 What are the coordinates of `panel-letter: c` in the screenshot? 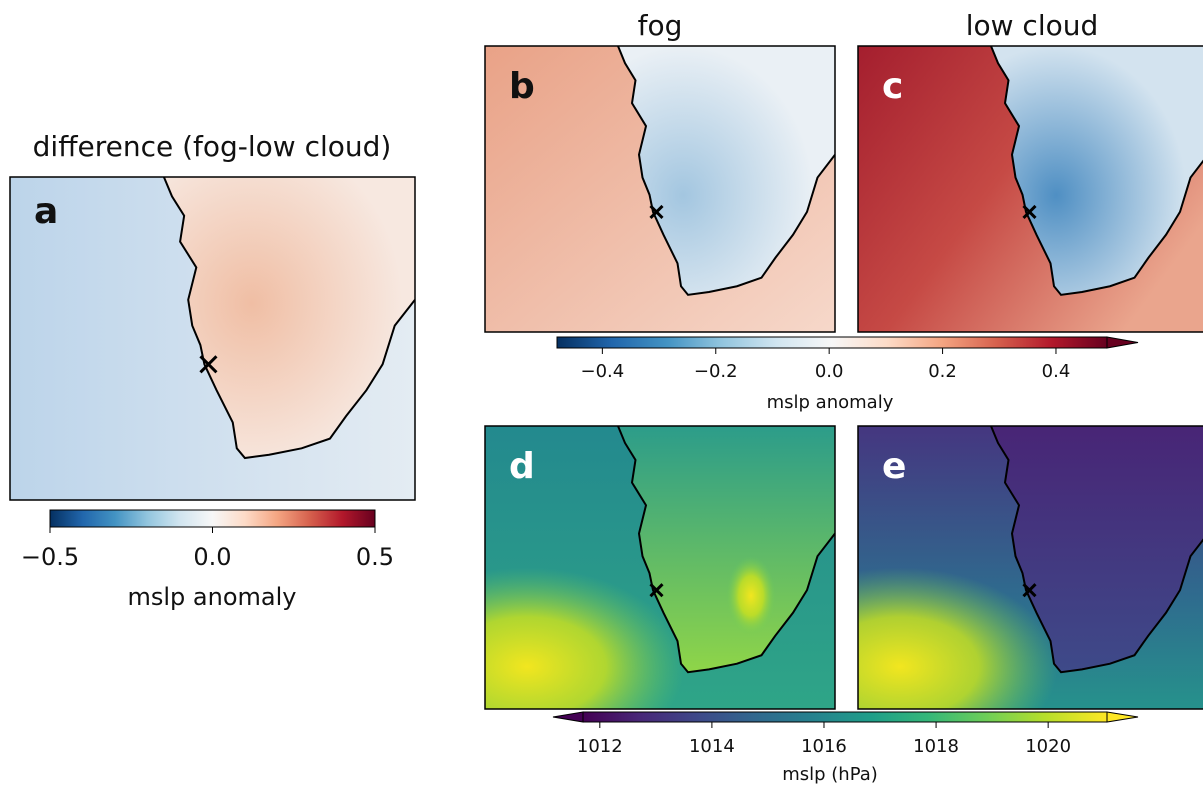 It's located at (892, 86).